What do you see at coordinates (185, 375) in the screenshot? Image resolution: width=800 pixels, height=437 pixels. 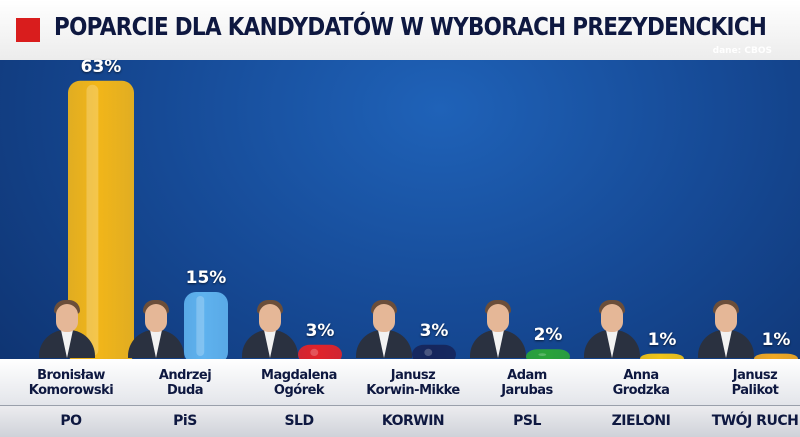 I see `candidate-first-name: Andrzej` at bounding box center [185, 375].